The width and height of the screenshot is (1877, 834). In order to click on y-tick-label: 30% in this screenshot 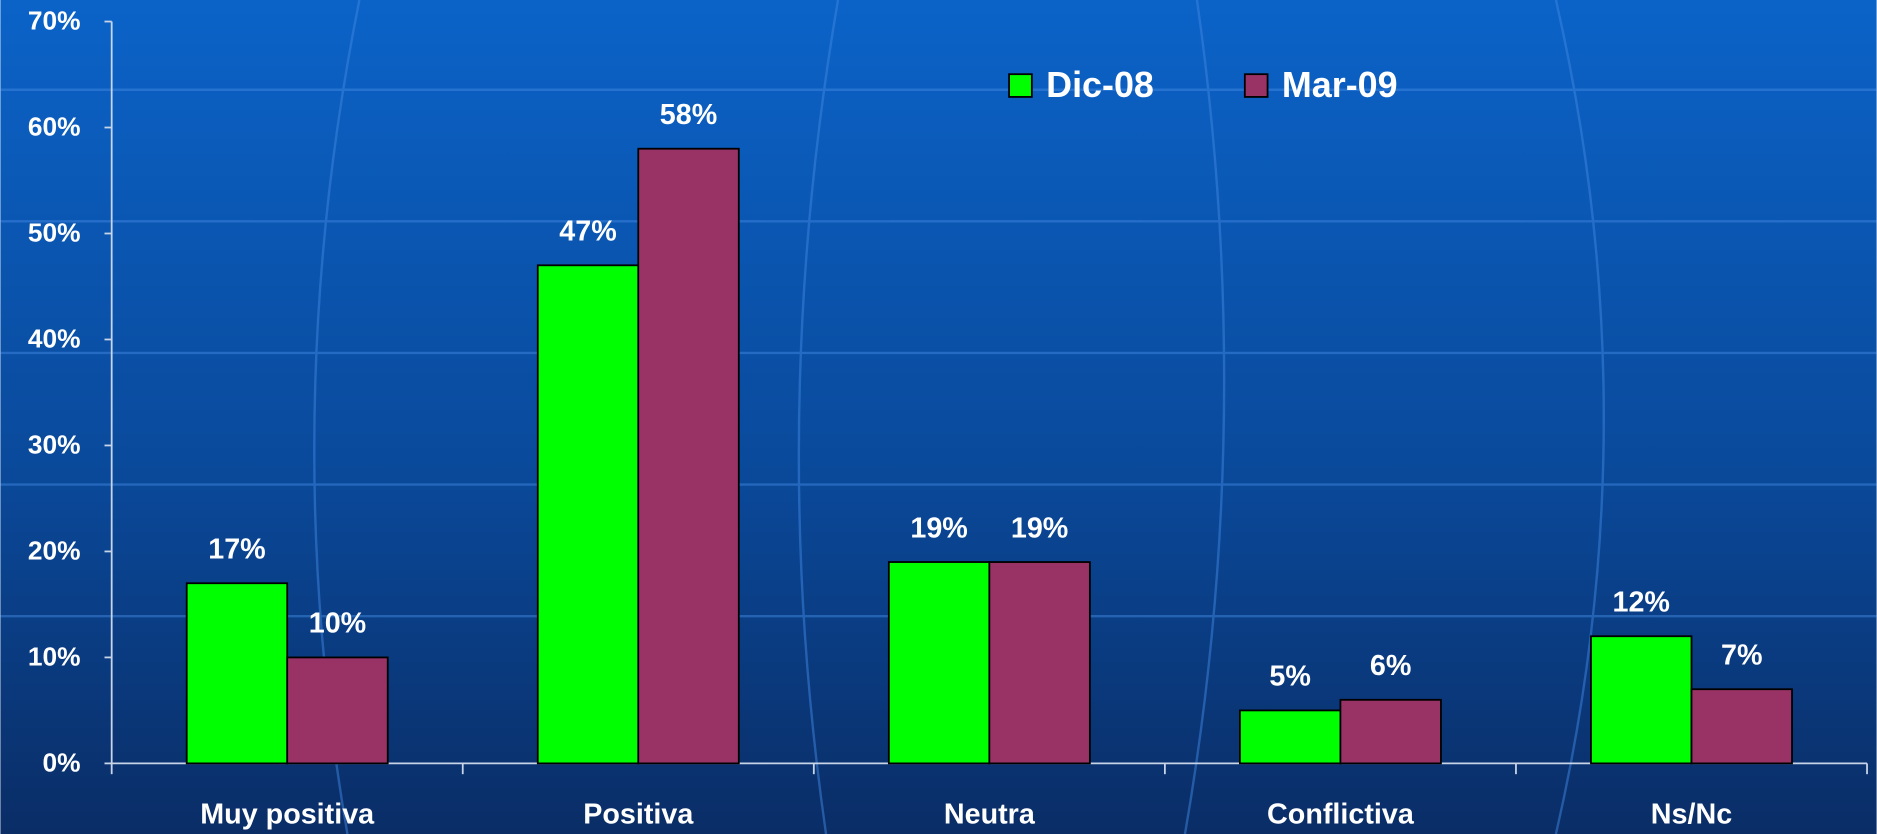, I will do `click(54, 445)`.